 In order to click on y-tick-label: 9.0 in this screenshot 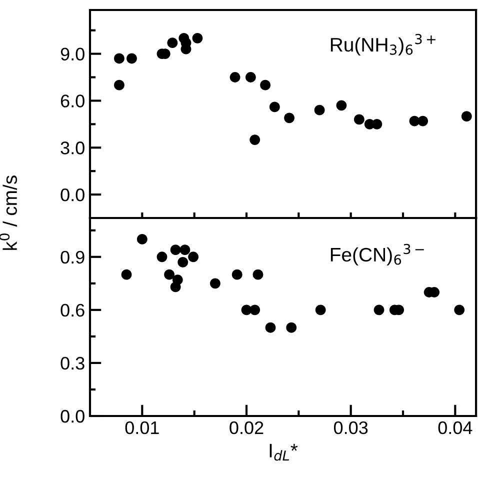, I will do `click(72, 54)`.